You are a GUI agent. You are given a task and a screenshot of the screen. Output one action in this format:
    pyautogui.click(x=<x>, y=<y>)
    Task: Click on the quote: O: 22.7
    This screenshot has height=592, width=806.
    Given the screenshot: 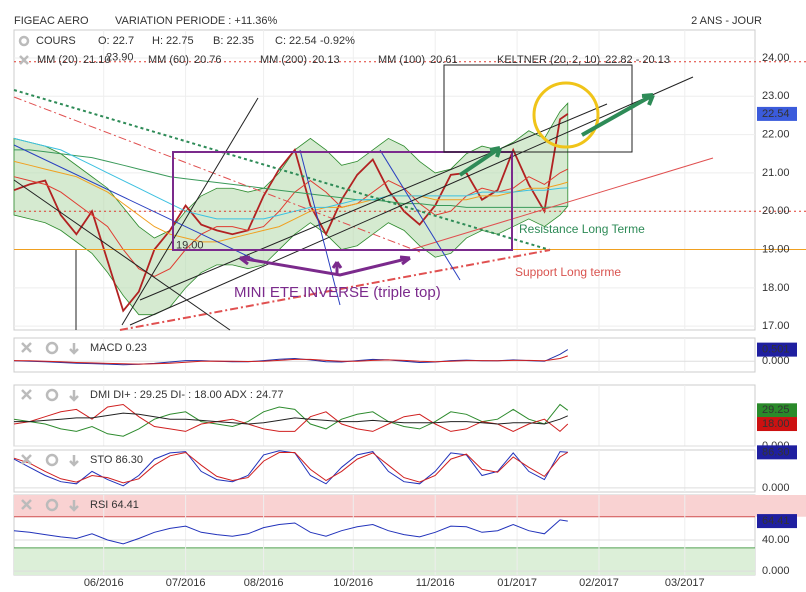 What is the action you would take?
    pyautogui.click(x=116, y=41)
    